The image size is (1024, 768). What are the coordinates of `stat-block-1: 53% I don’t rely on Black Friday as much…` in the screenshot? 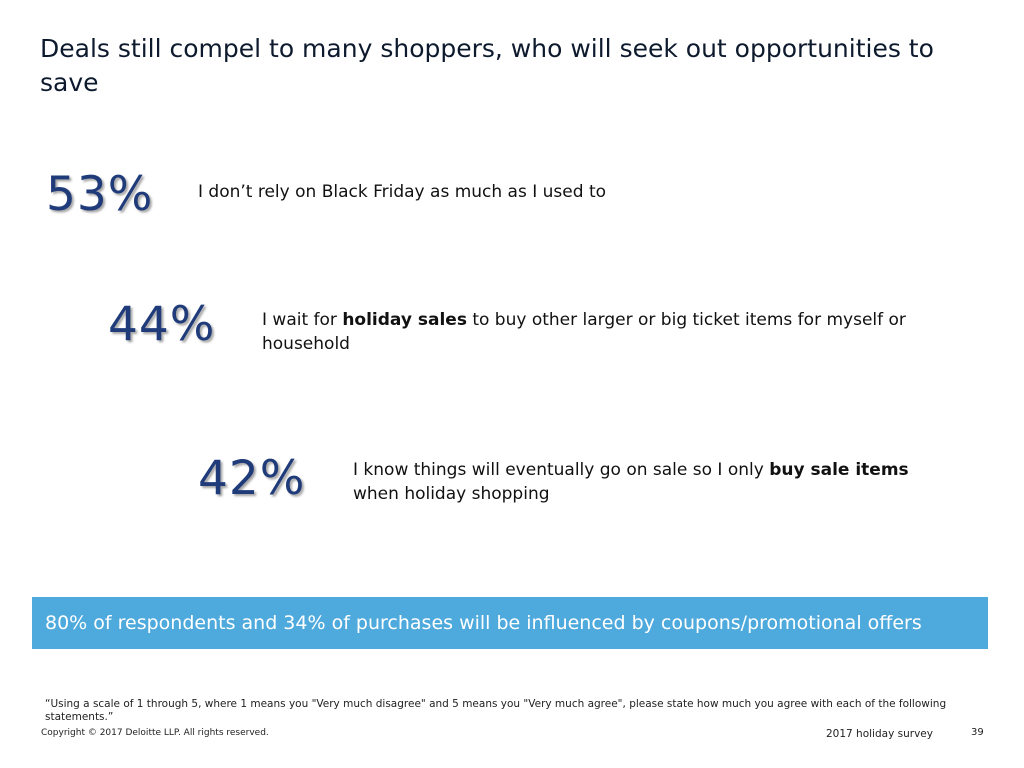 It's located at (326, 194).